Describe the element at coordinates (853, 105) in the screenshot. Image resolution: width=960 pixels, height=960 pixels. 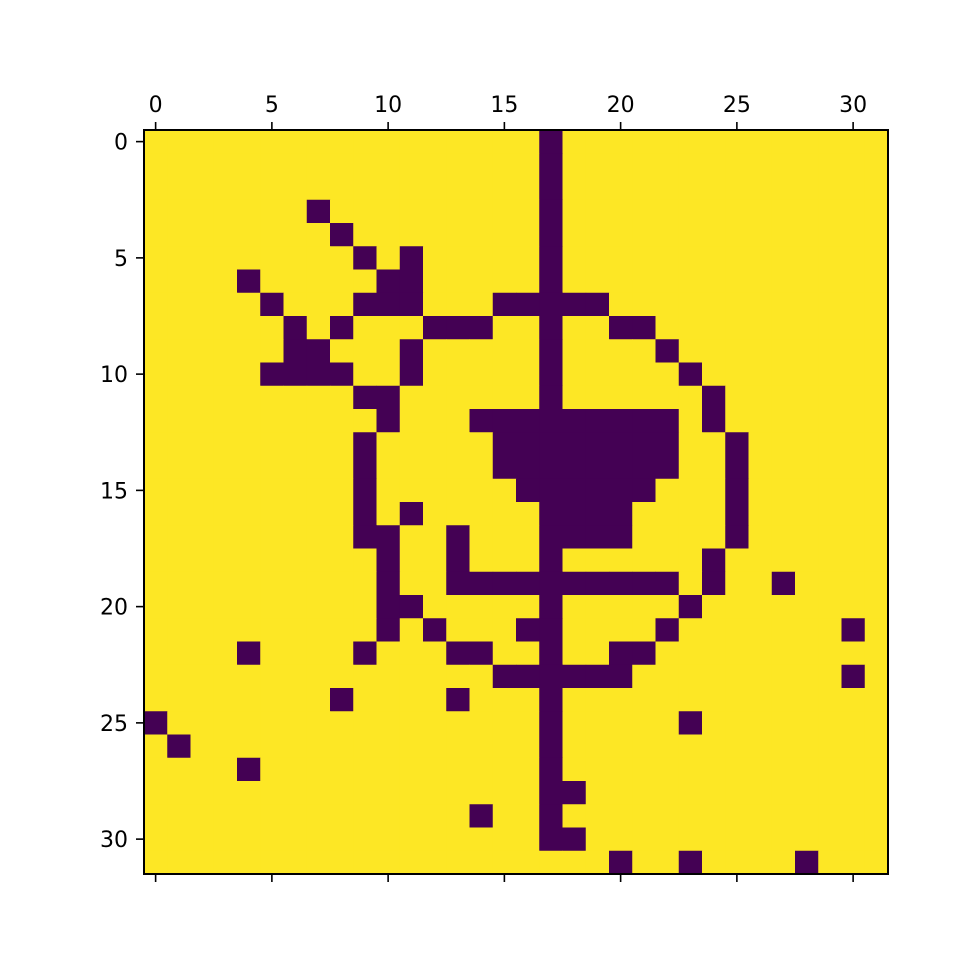
I see `x-tick-label: 30` at that location.